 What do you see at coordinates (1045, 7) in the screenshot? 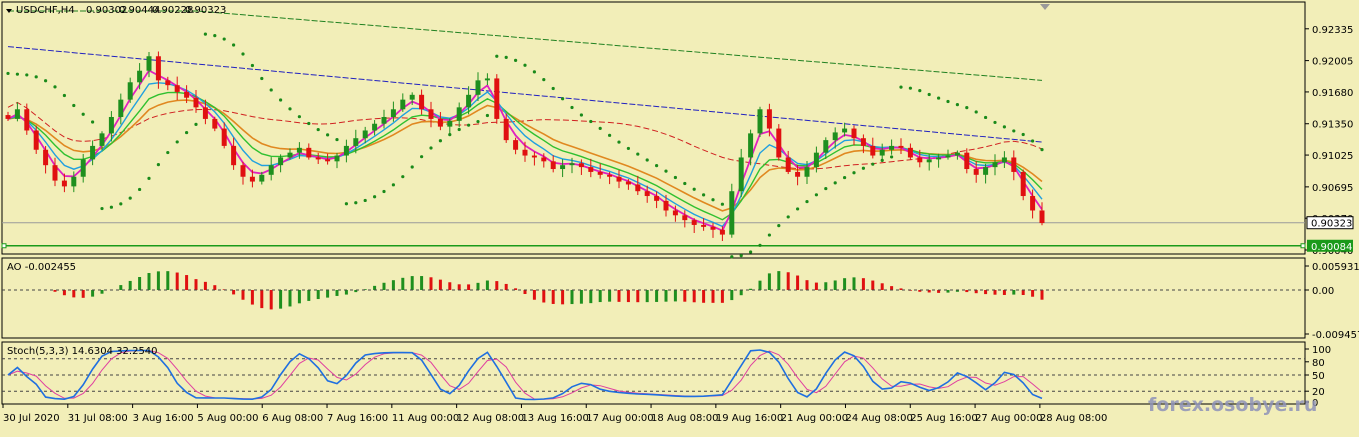
I see `chart-shift-icon` at bounding box center [1045, 7].